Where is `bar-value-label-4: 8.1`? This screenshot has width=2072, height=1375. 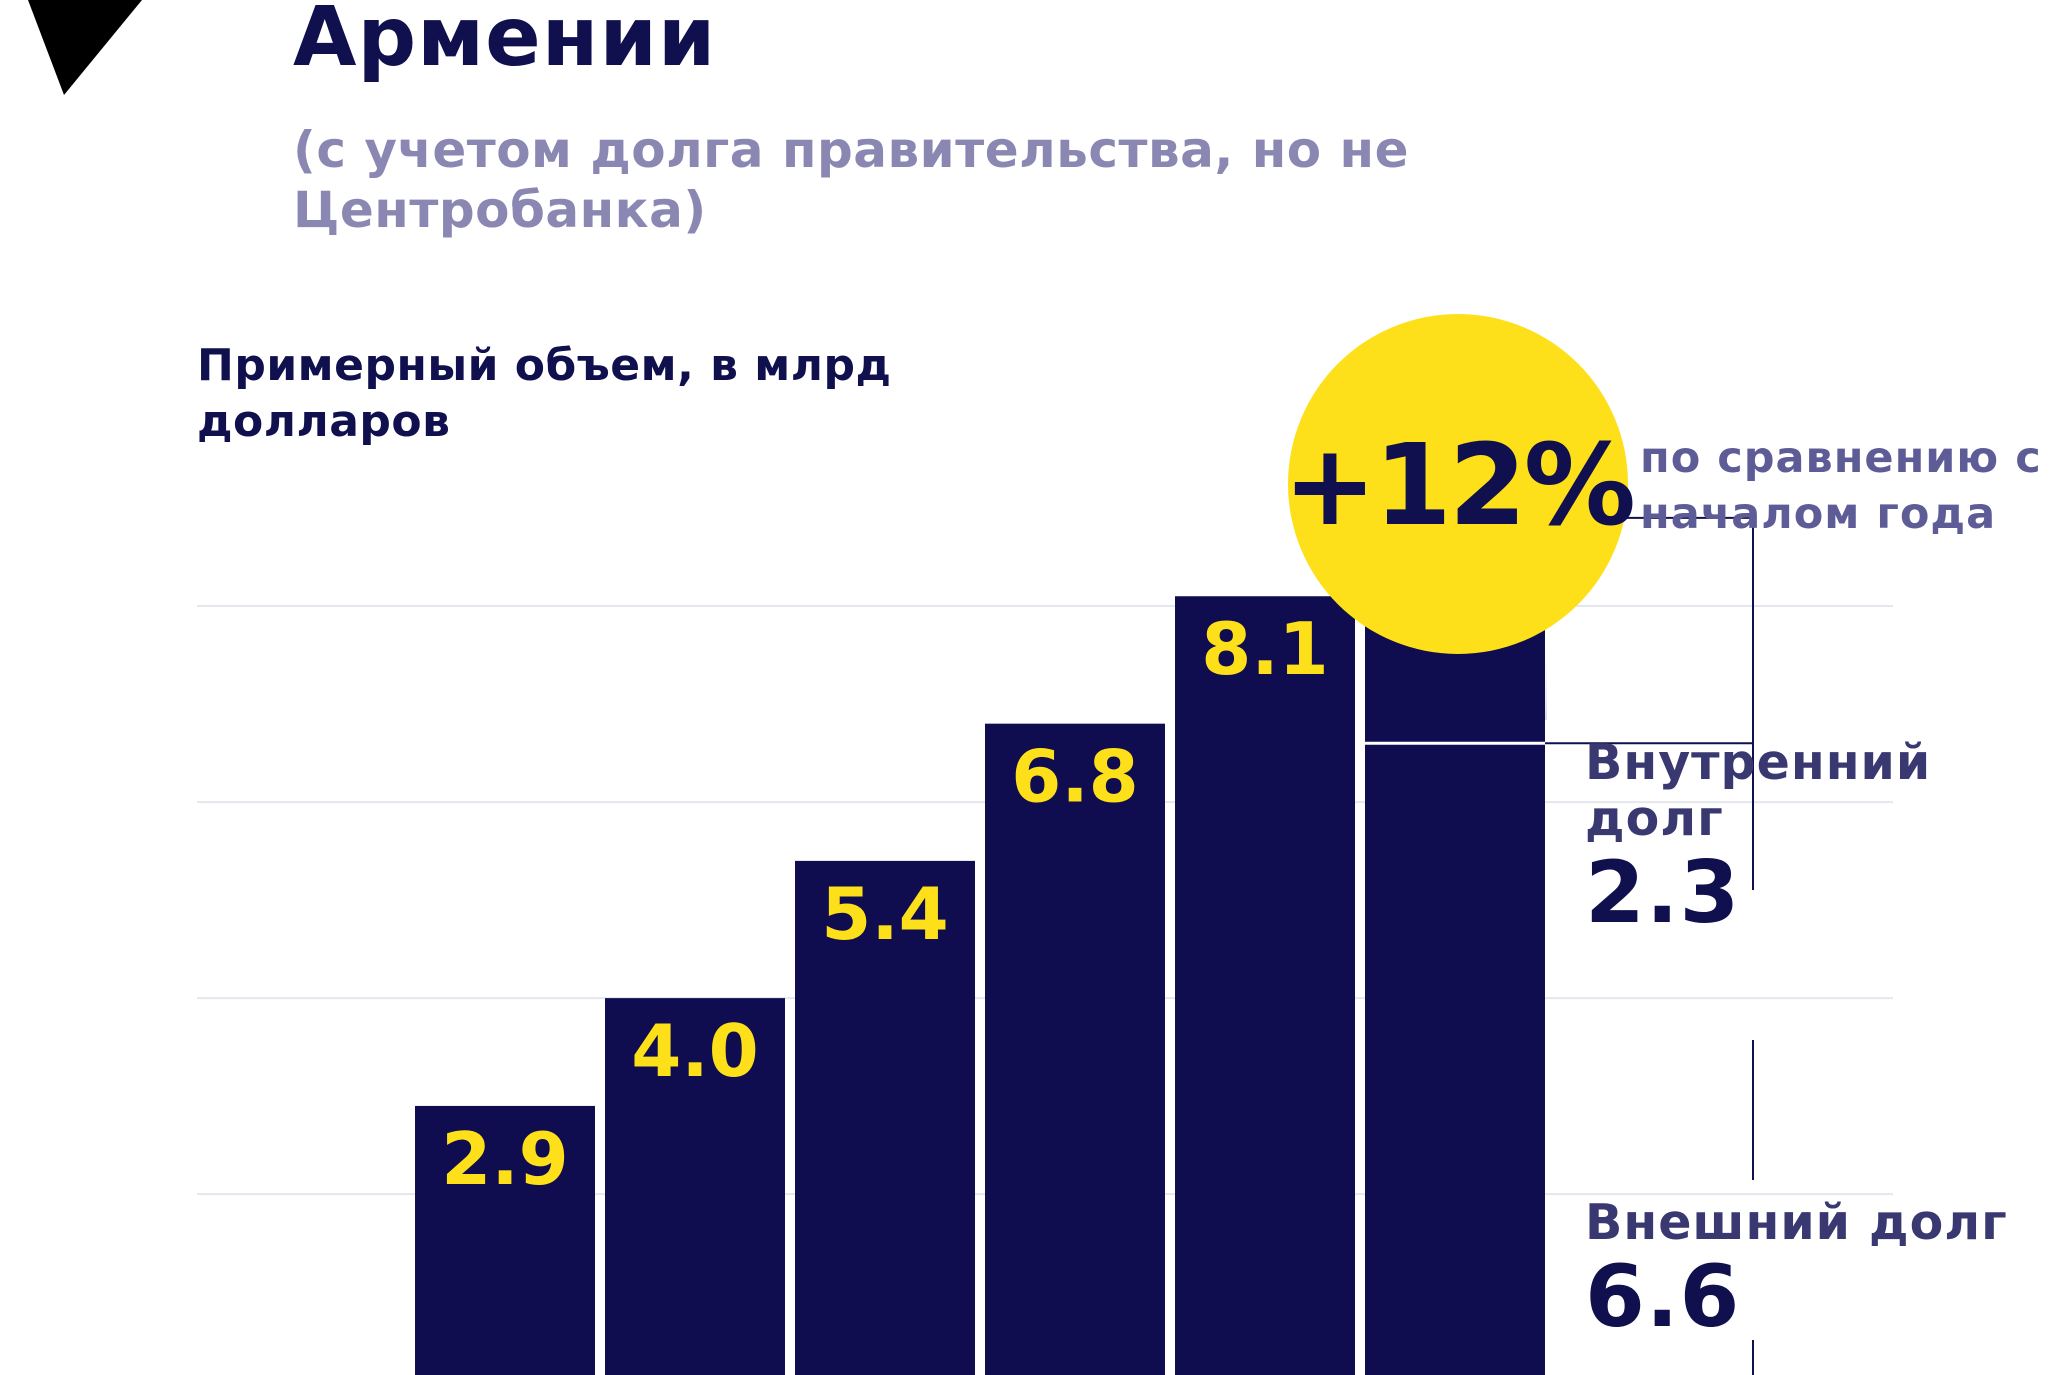
bar-value-label-4: 8.1 is located at coordinates (1265, 649).